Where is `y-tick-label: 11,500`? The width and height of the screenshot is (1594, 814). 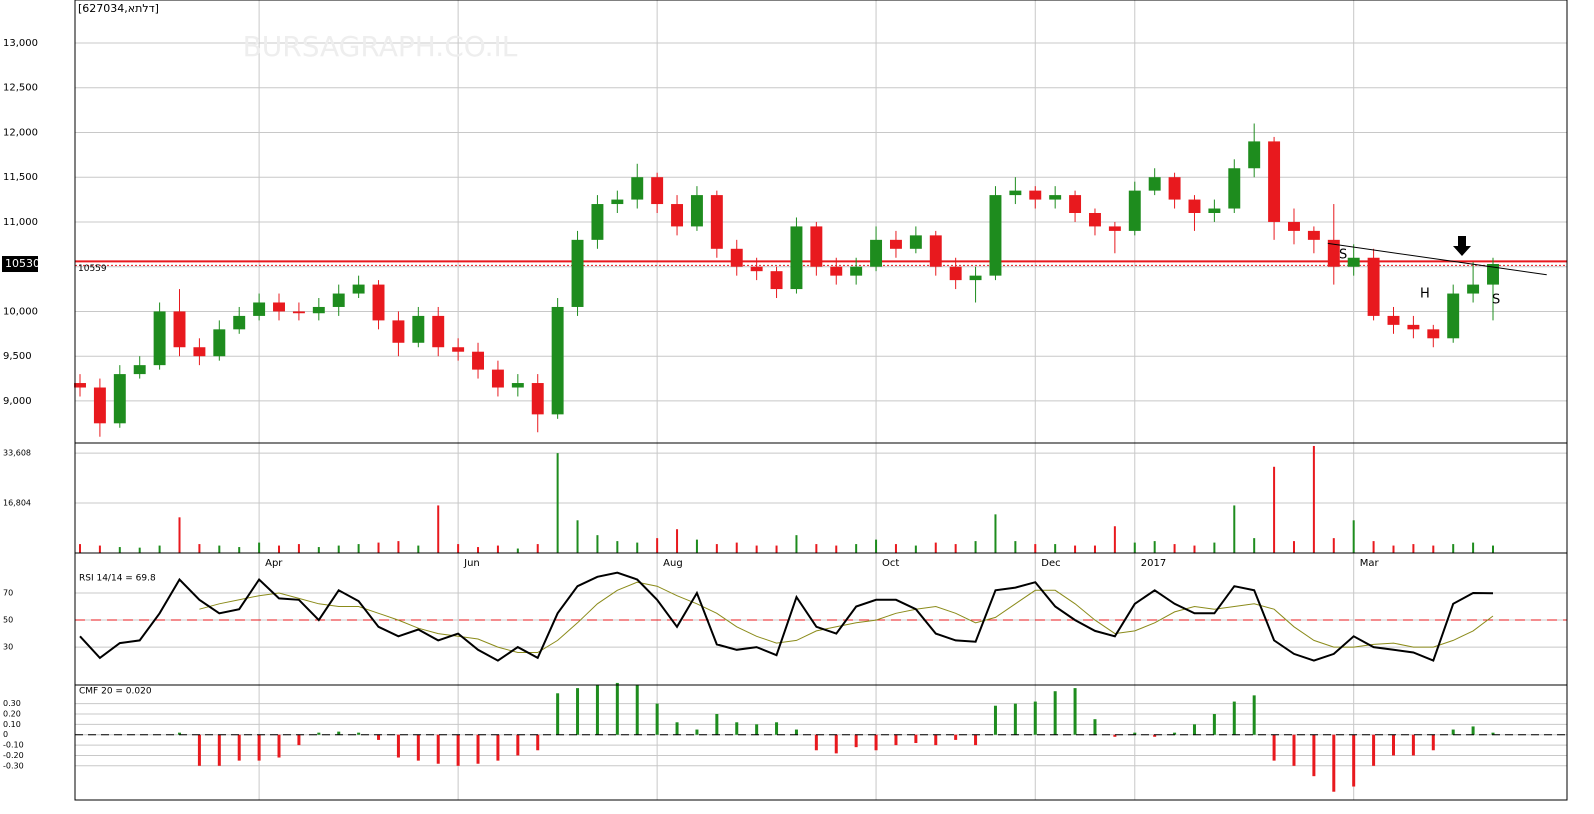
y-tick-label: 11,500 is located at coordinates (20, 177).